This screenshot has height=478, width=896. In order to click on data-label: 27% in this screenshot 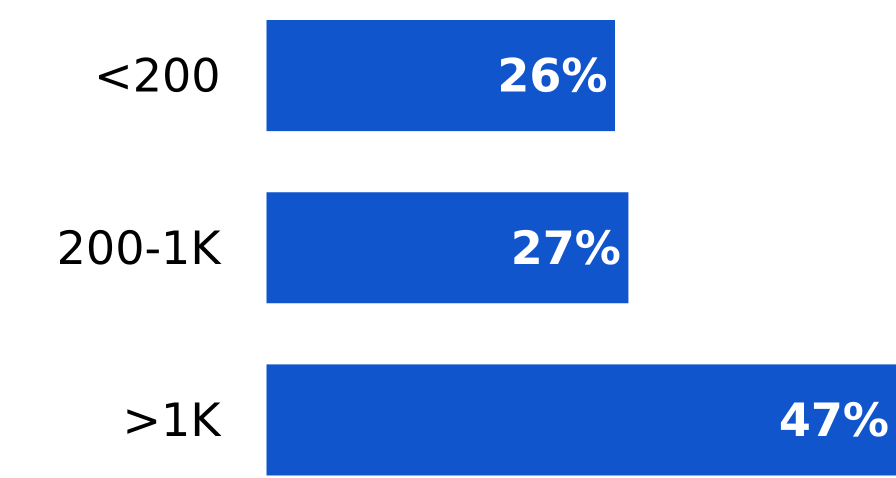, I will do `click(565, 247)`.